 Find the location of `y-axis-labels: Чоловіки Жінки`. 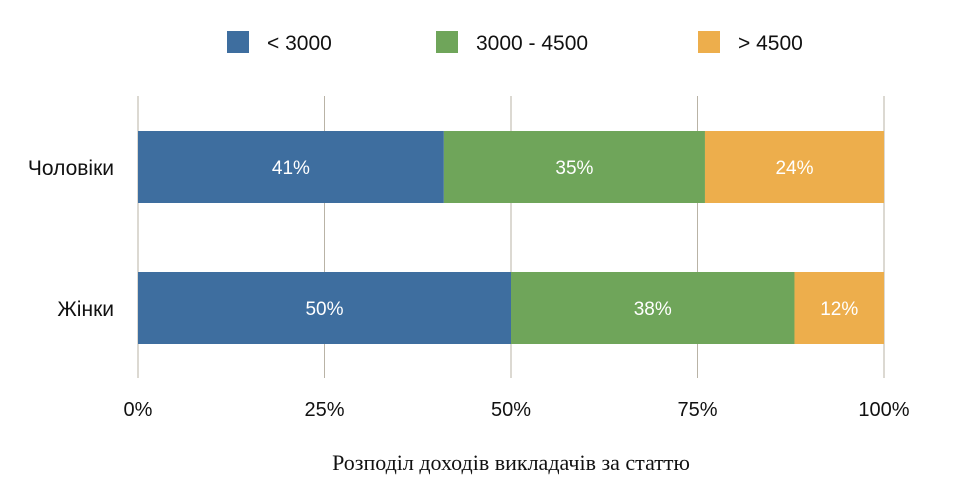

y-axis-labels: Чоловіки Жінки is located at coordinates (71, 239).